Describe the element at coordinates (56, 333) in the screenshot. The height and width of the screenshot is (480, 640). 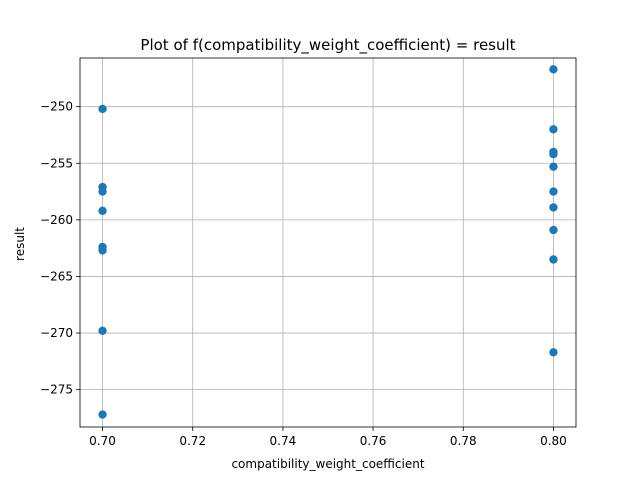
I see `y-tick-label: −270` at that location.